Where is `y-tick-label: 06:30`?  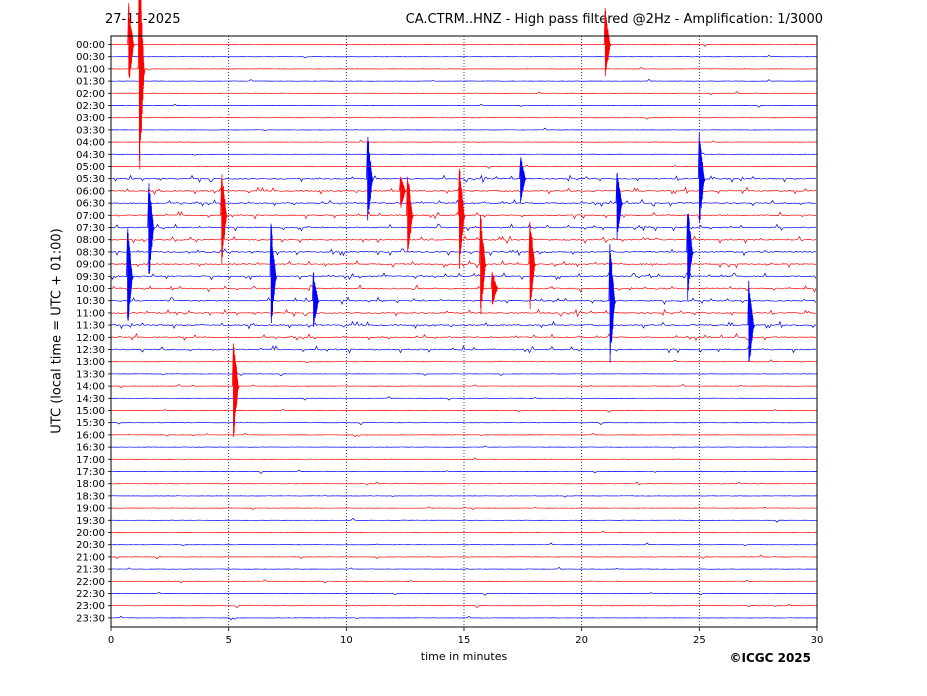
y-tick-label: 06:30 is located at coordinates (90, 204).